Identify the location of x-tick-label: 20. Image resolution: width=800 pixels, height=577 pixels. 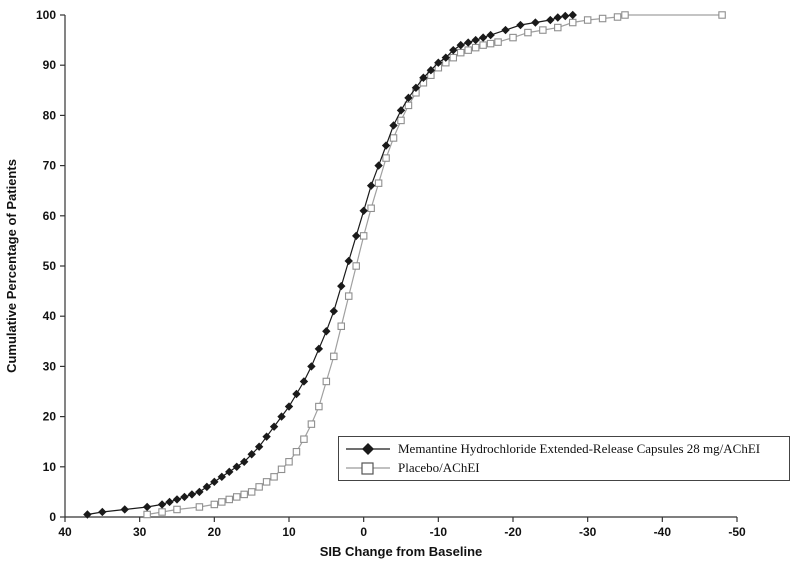
(215, 532).